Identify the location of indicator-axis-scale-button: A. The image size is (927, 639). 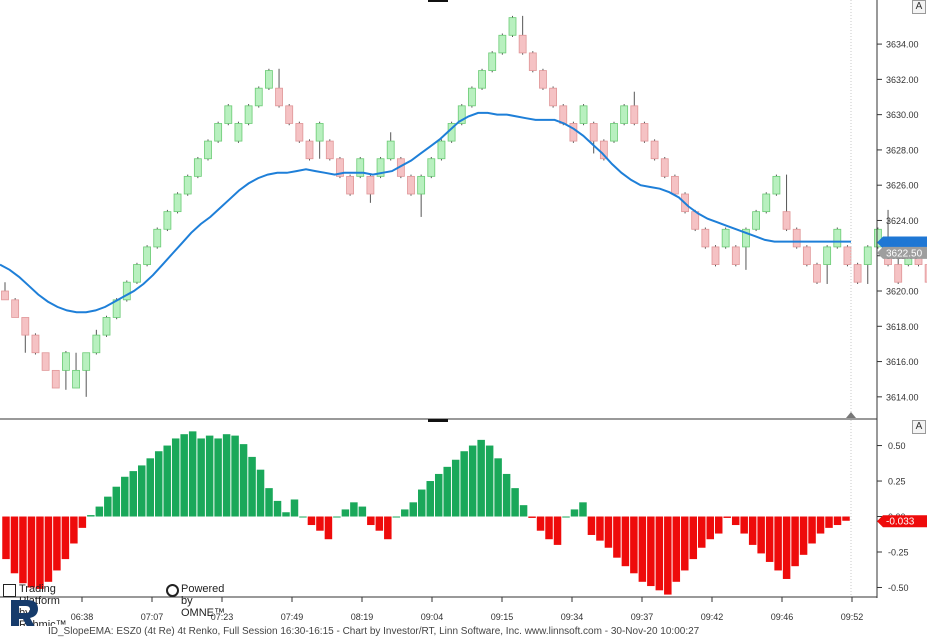
(919, 427).